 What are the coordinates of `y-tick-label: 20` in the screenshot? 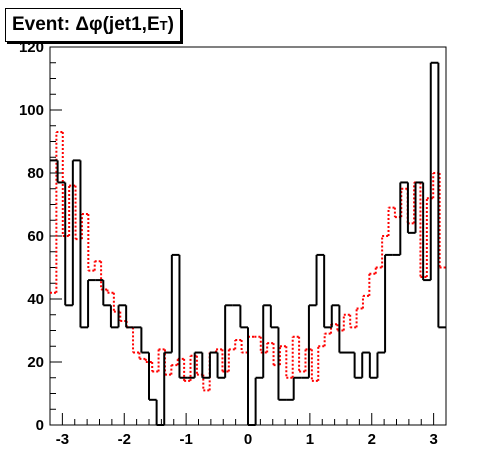 It's located at (35, 362).